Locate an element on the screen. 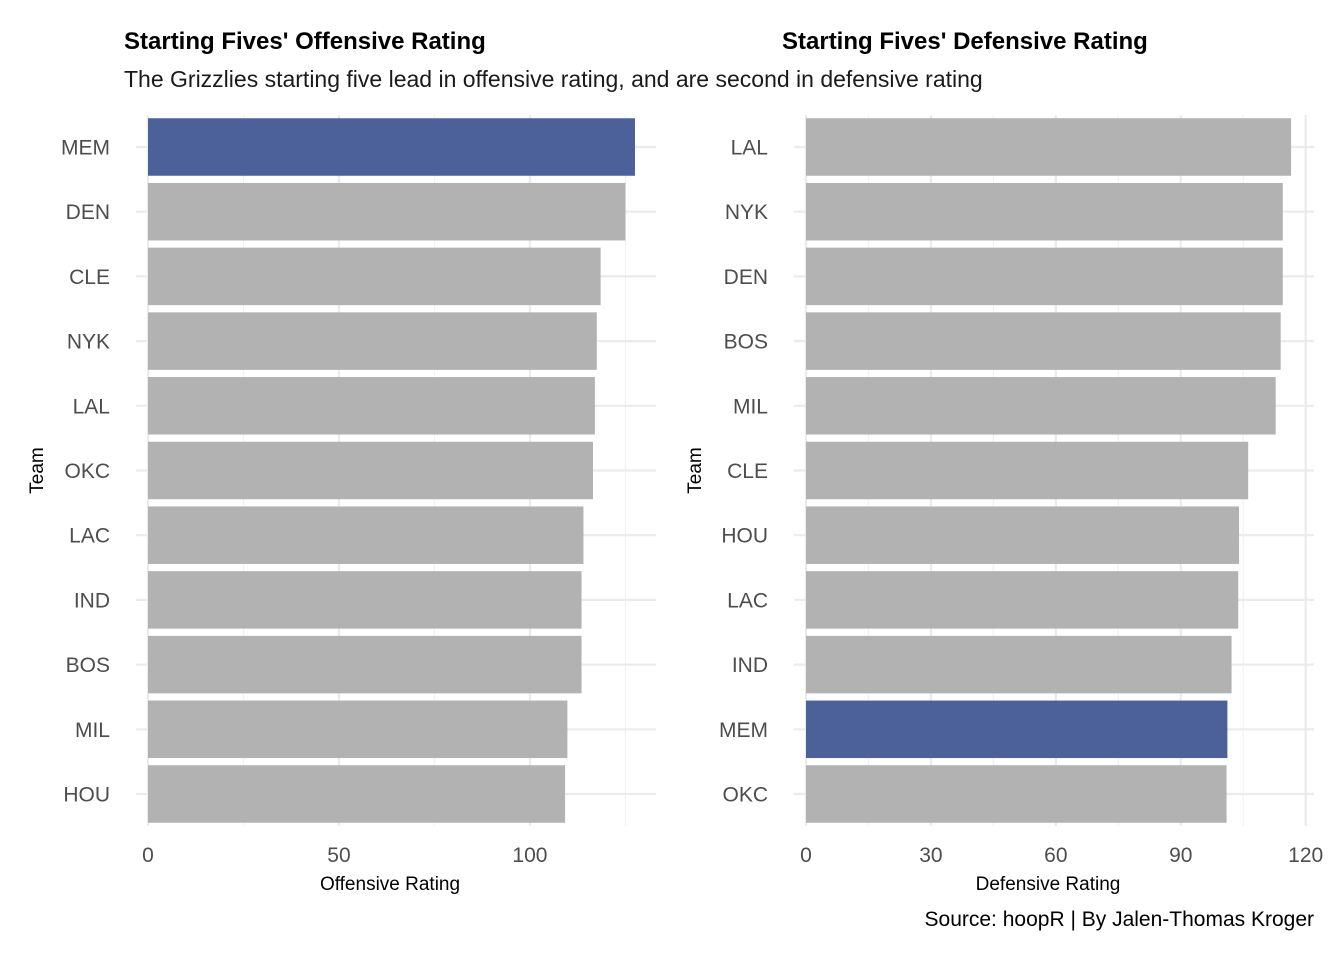  defensive-y-tick-label: BOS is located at coordinates (746, 342).